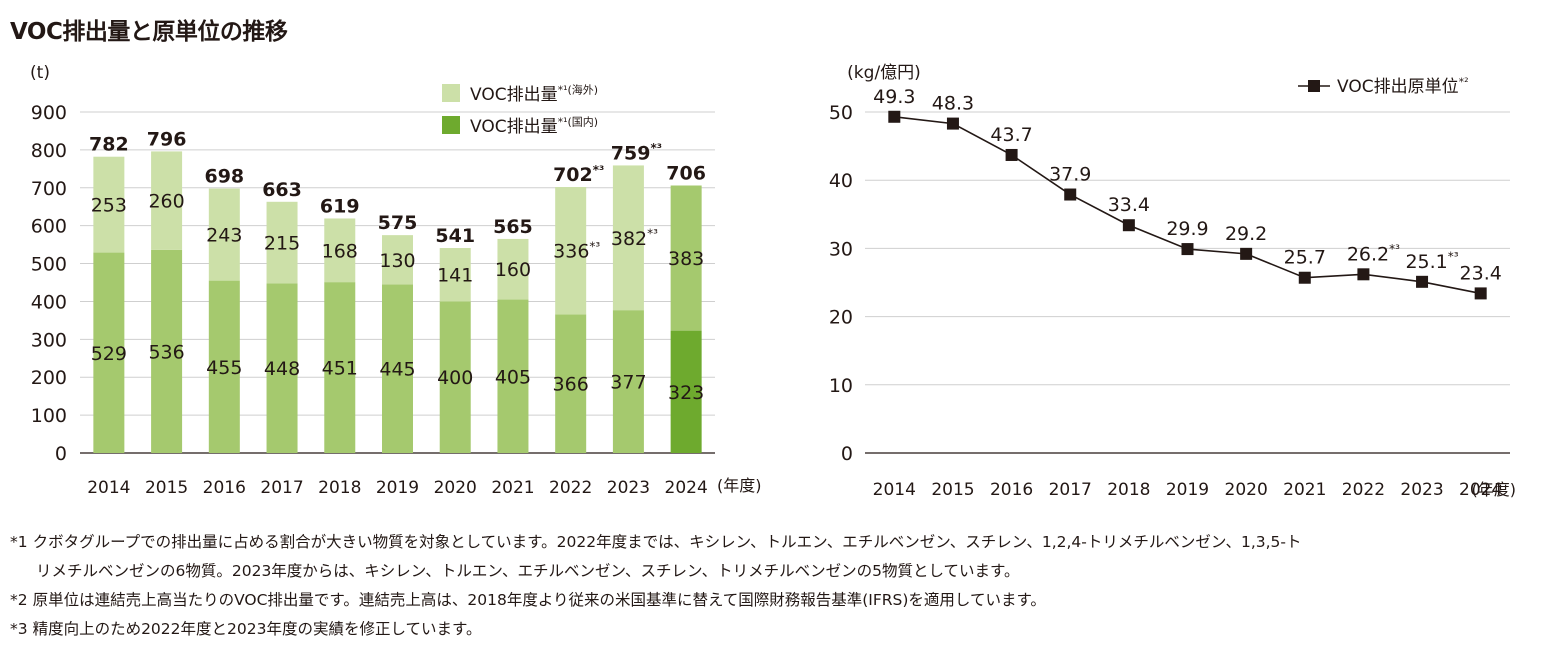  I want to click on line-point-label: 33.4, so click(1129, 205).